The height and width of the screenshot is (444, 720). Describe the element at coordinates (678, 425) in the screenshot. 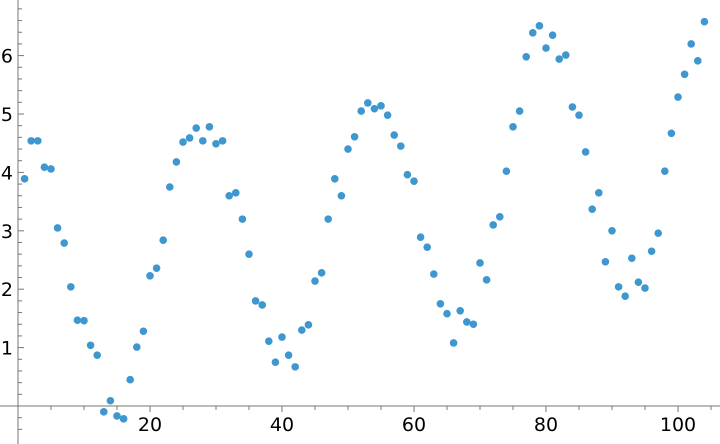

I see `x-tick-label: 100` at that location.